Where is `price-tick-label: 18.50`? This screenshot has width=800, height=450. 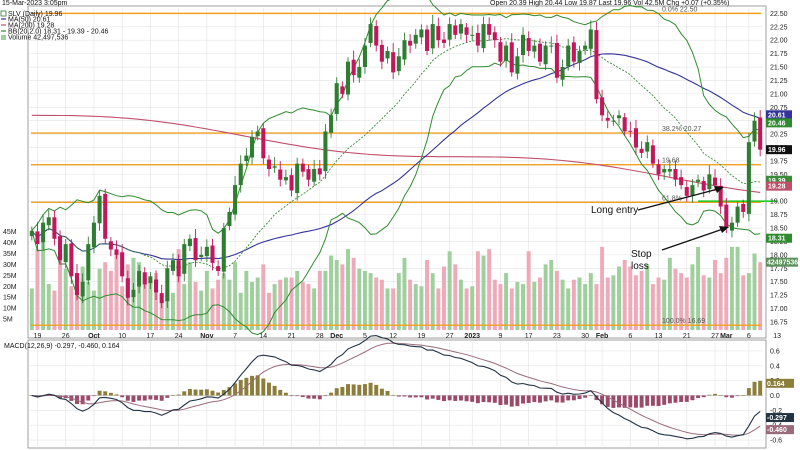 price-tick-label: 18.50 is located at coordinates (779, 229).